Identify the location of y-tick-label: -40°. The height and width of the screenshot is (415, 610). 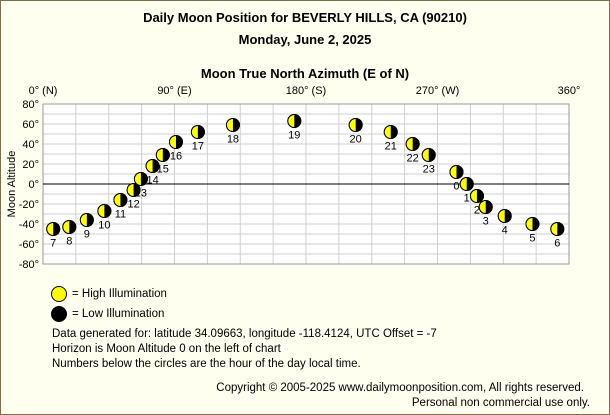
(29, 225).